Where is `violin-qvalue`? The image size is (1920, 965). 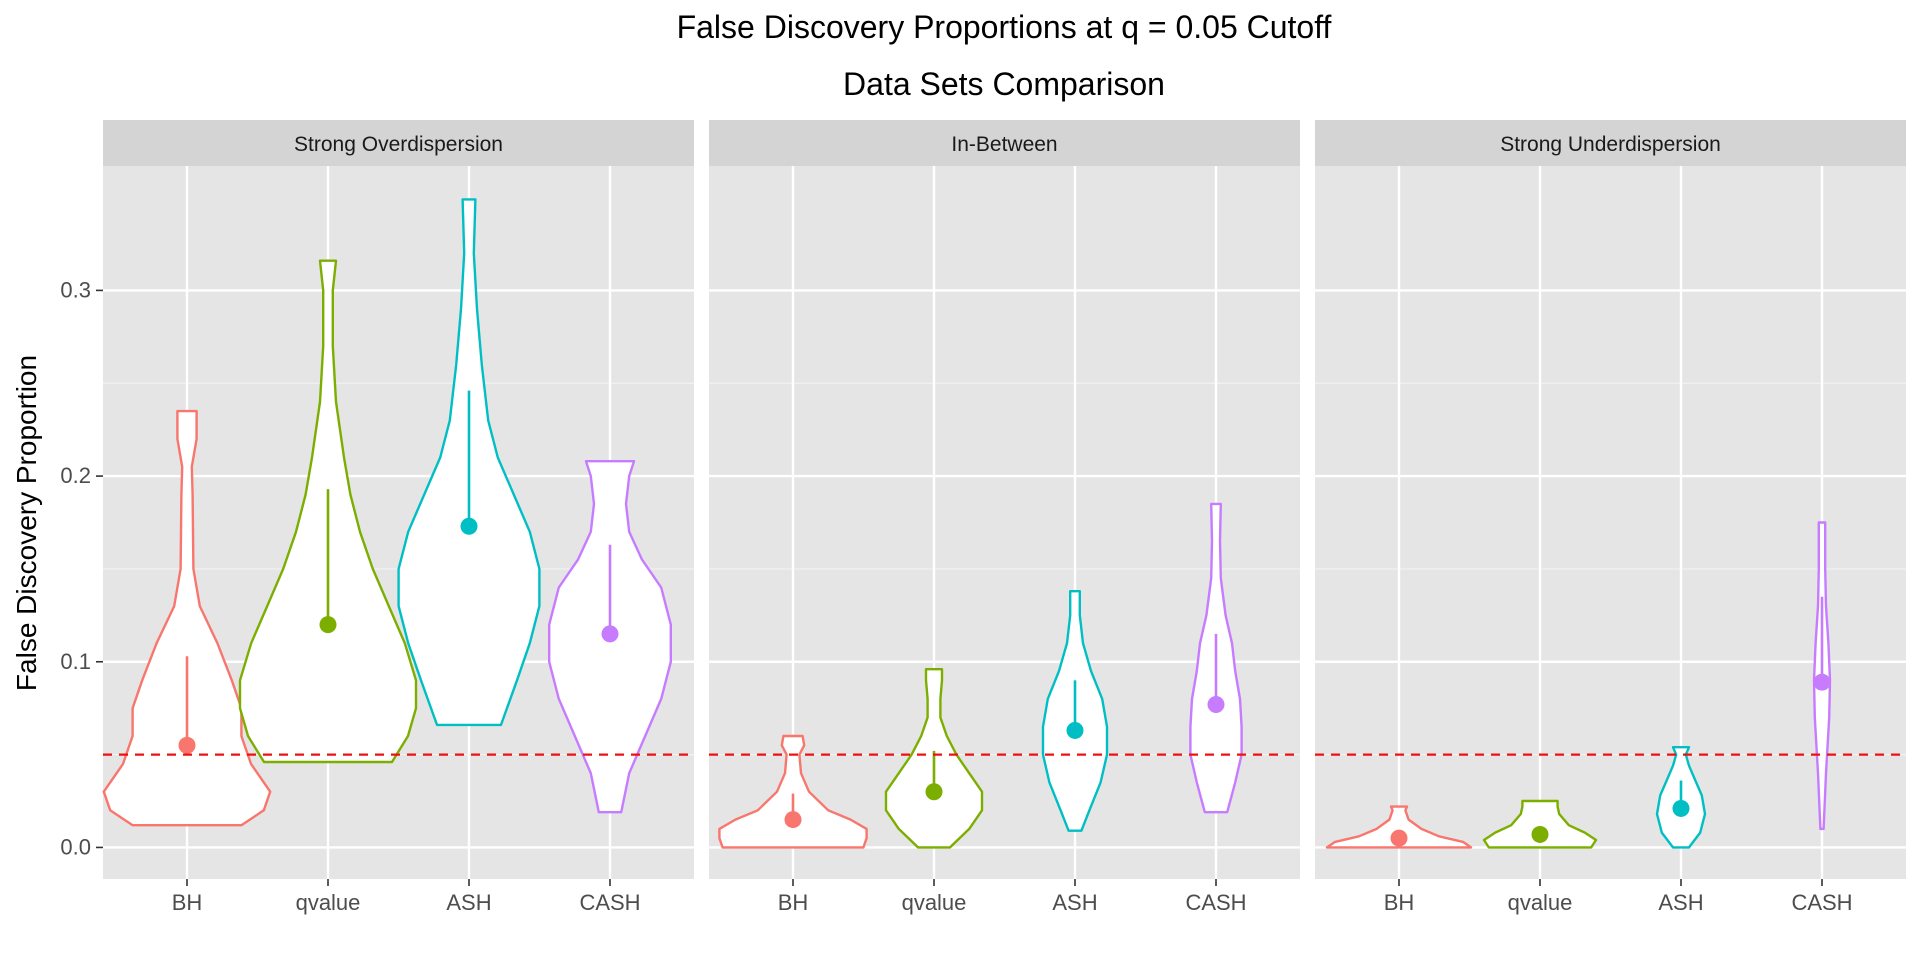 violin-qvalue is located at coordinates (1540, 824).